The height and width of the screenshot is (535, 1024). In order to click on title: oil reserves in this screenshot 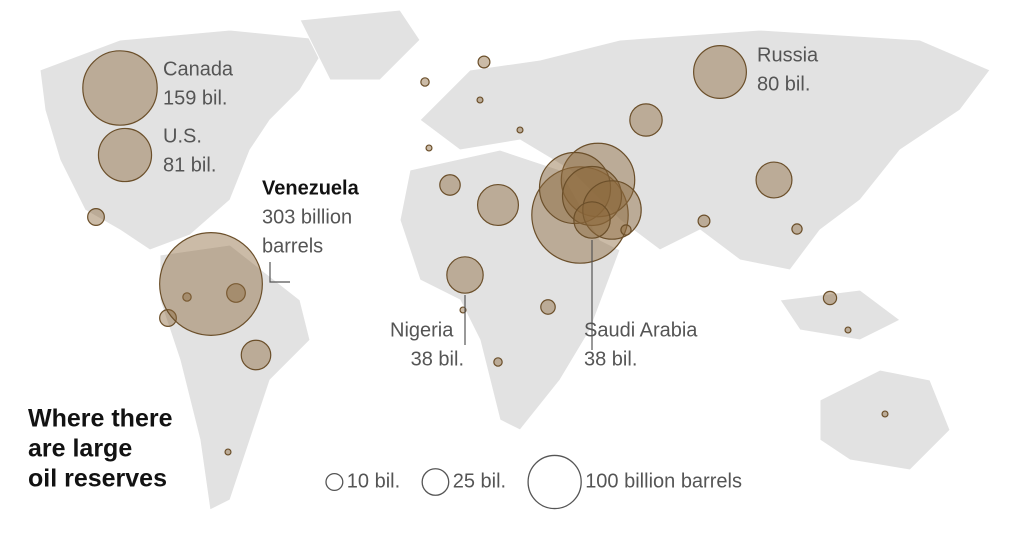, I will do `click(97, 479)`.